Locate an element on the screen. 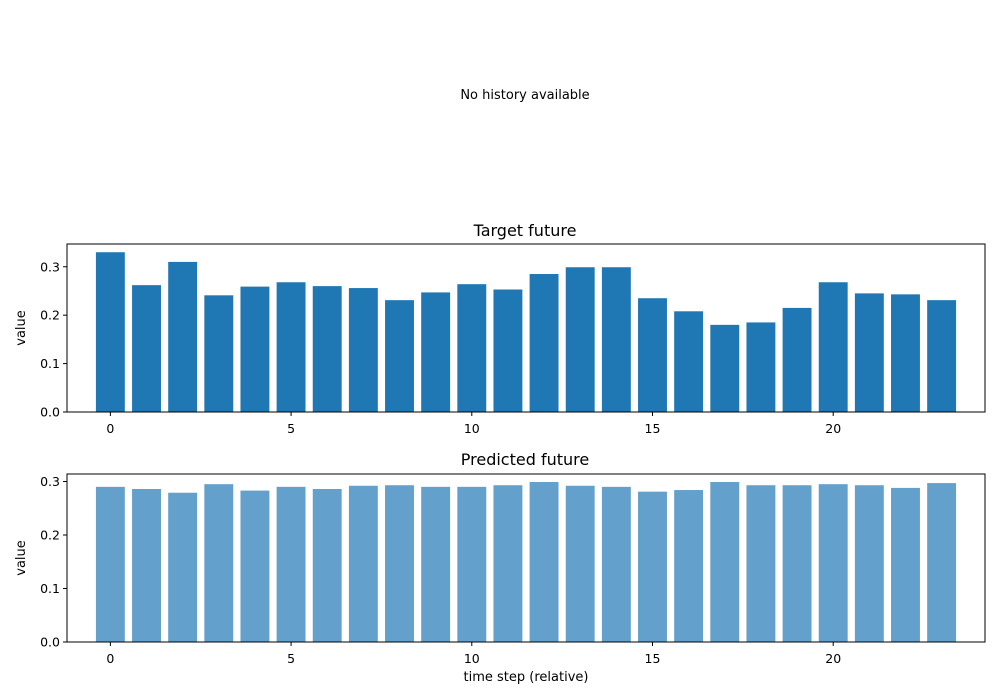 The height and width of the screenshot is (700, 1000). predicted-future-y-axis: 0.0 0.1 0.2 0.3 is located at coordinates (53, 562).